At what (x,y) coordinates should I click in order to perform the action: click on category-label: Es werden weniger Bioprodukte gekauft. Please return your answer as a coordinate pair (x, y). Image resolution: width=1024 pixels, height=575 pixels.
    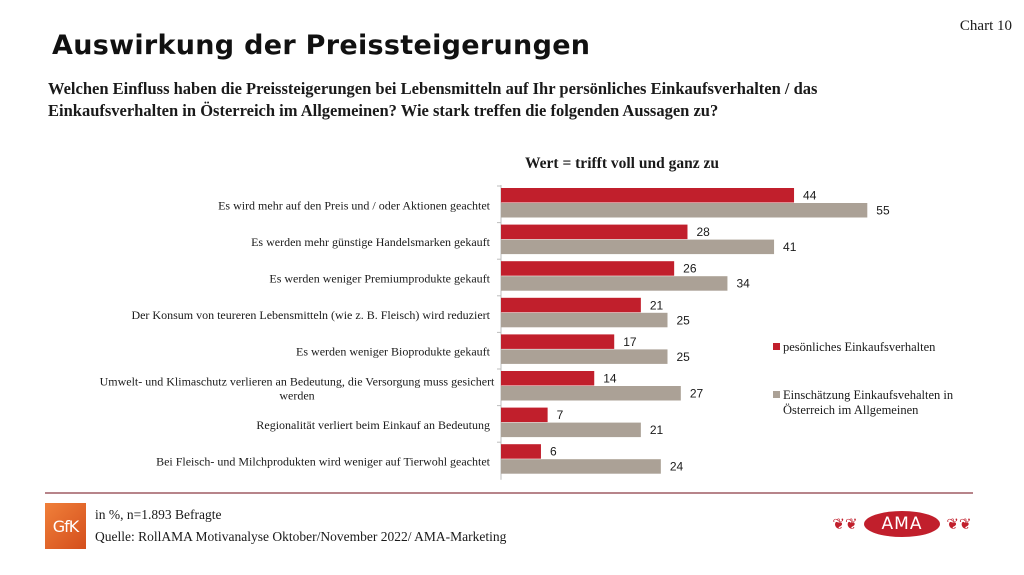
    Looking at the image, I should click on (393, 352).